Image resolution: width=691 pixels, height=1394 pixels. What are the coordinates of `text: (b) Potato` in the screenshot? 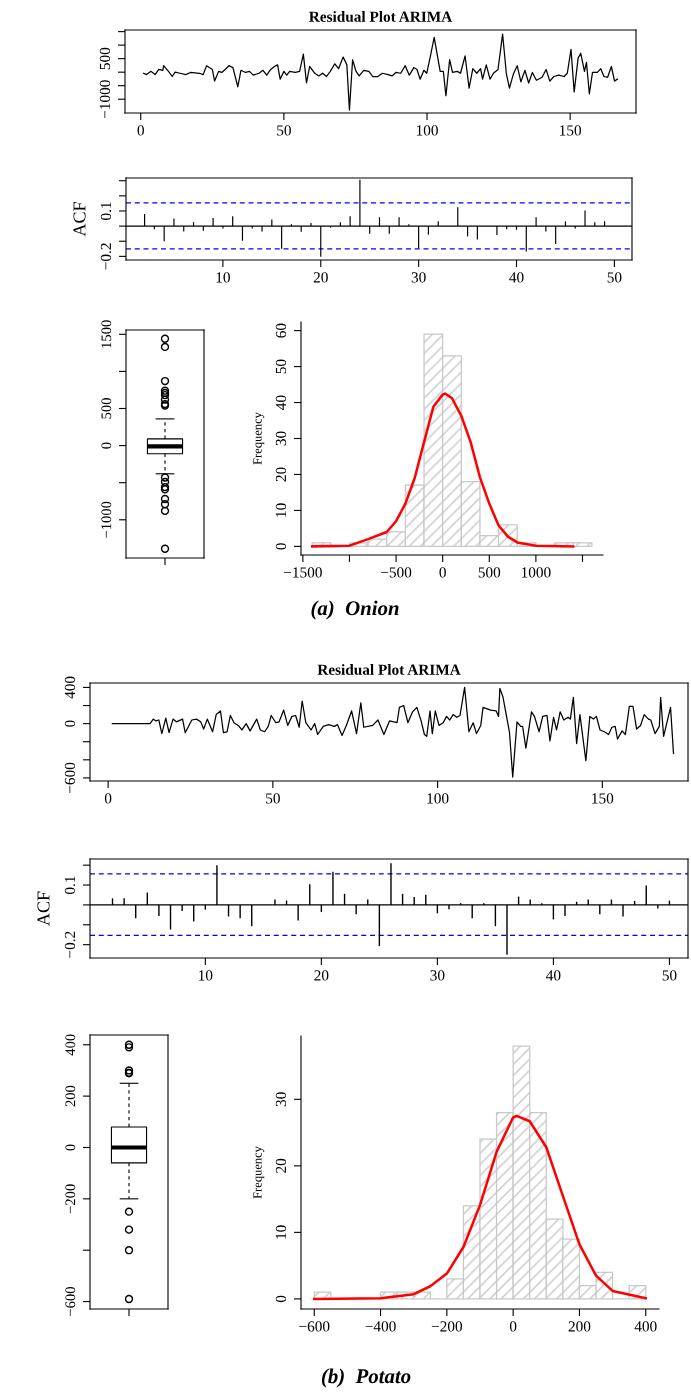 It's located at (366, 1378).